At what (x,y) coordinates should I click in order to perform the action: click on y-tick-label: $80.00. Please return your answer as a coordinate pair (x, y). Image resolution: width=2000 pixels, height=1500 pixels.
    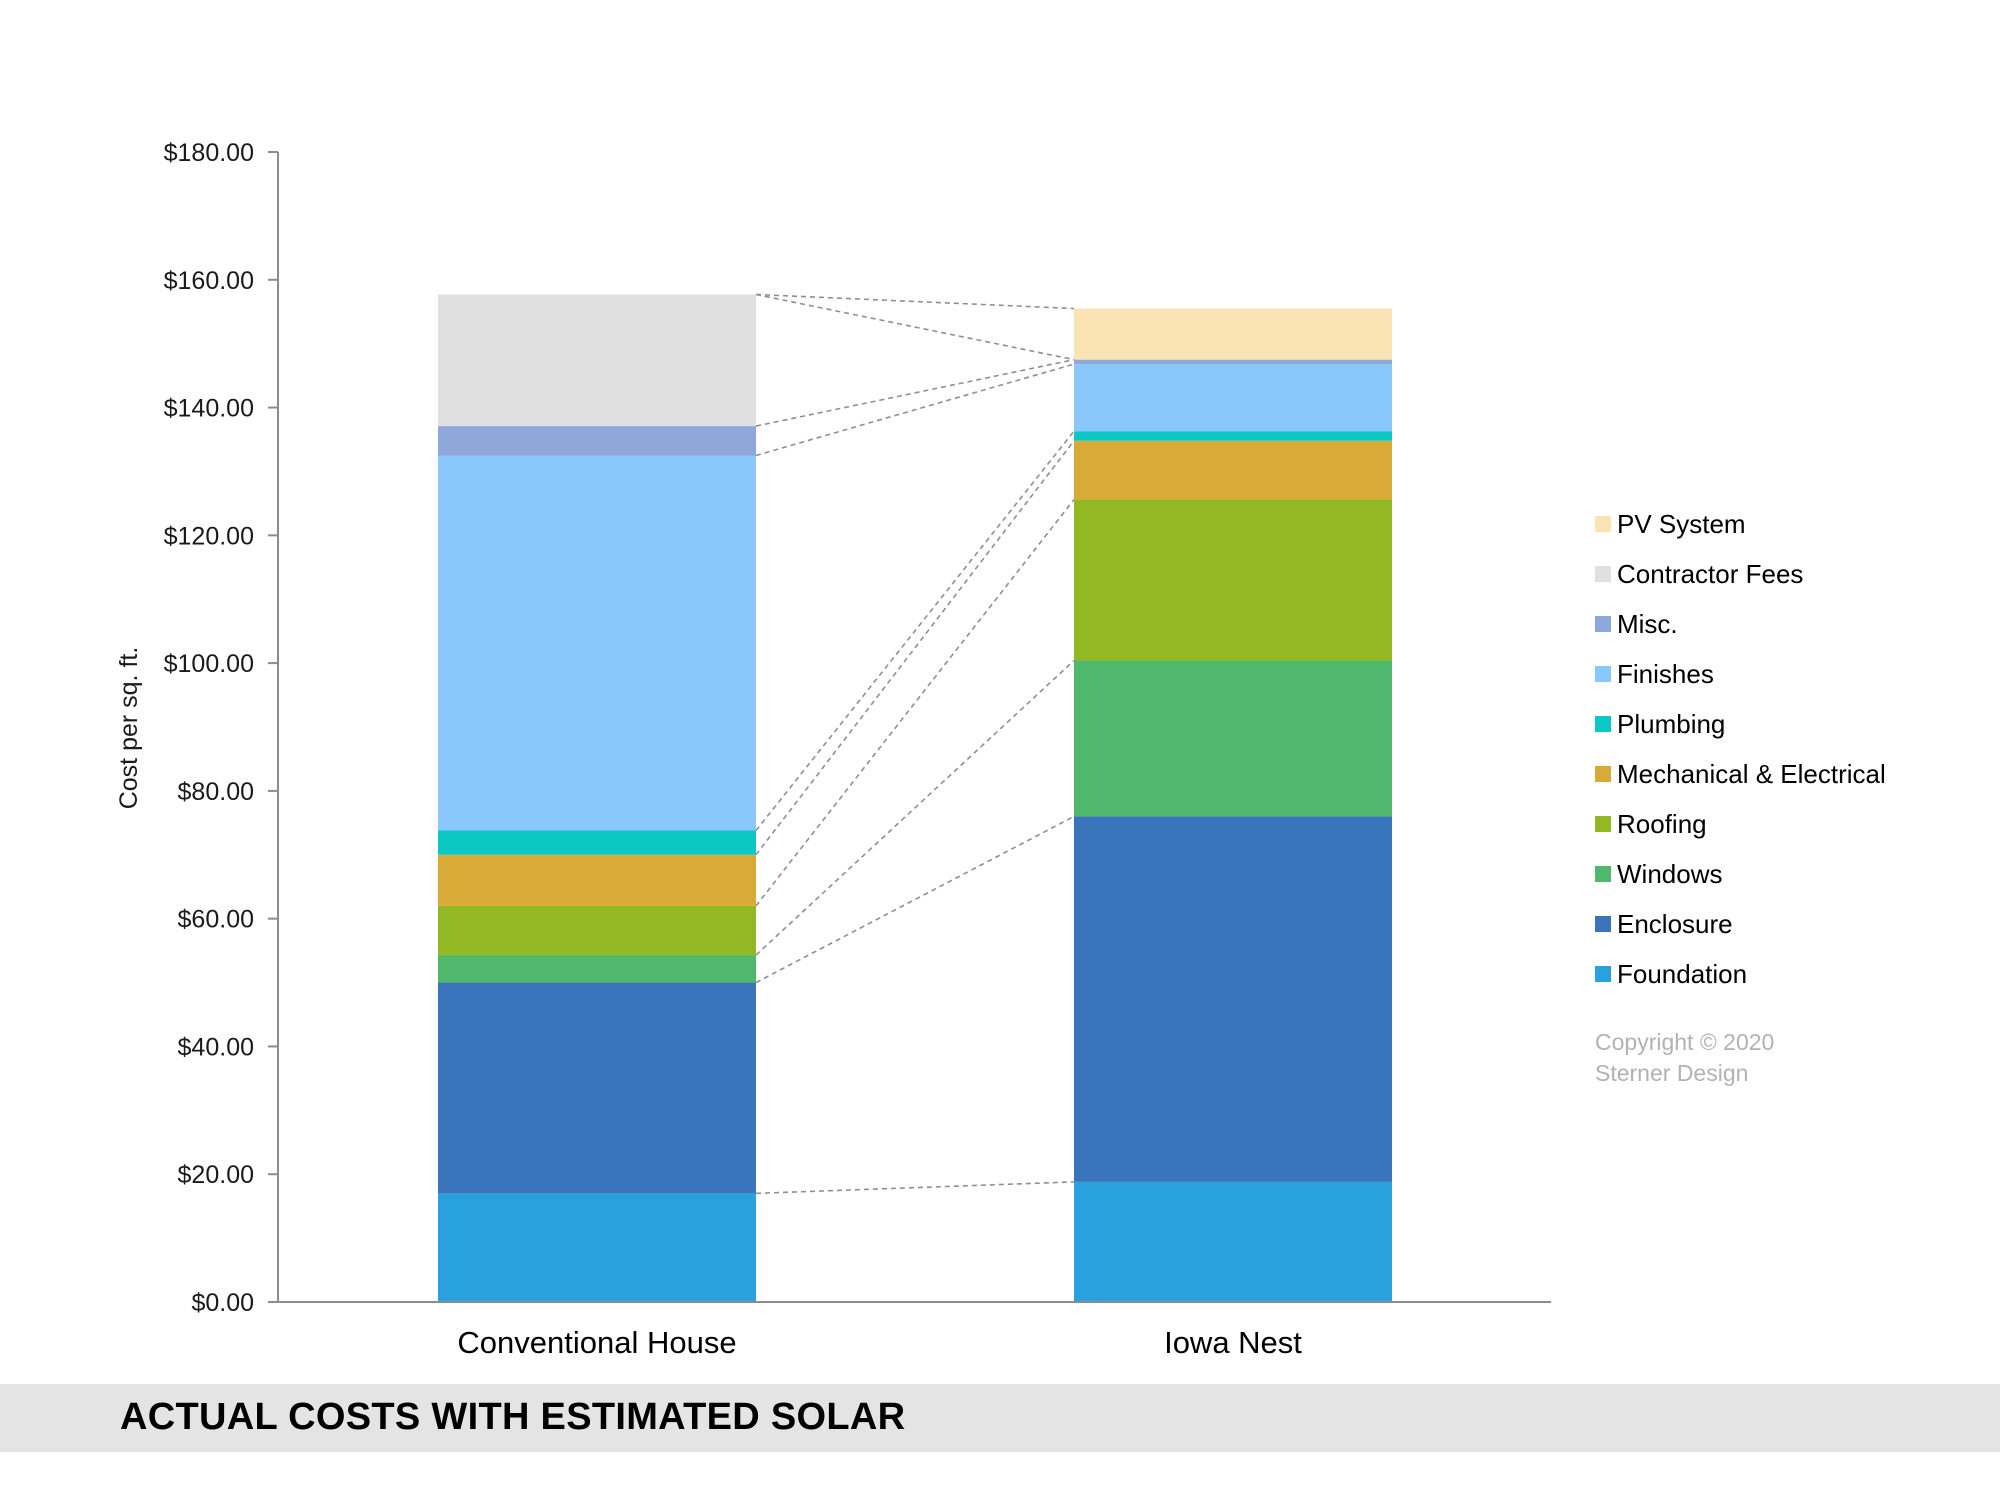
    Looking at the image, I should click on (216, 792).